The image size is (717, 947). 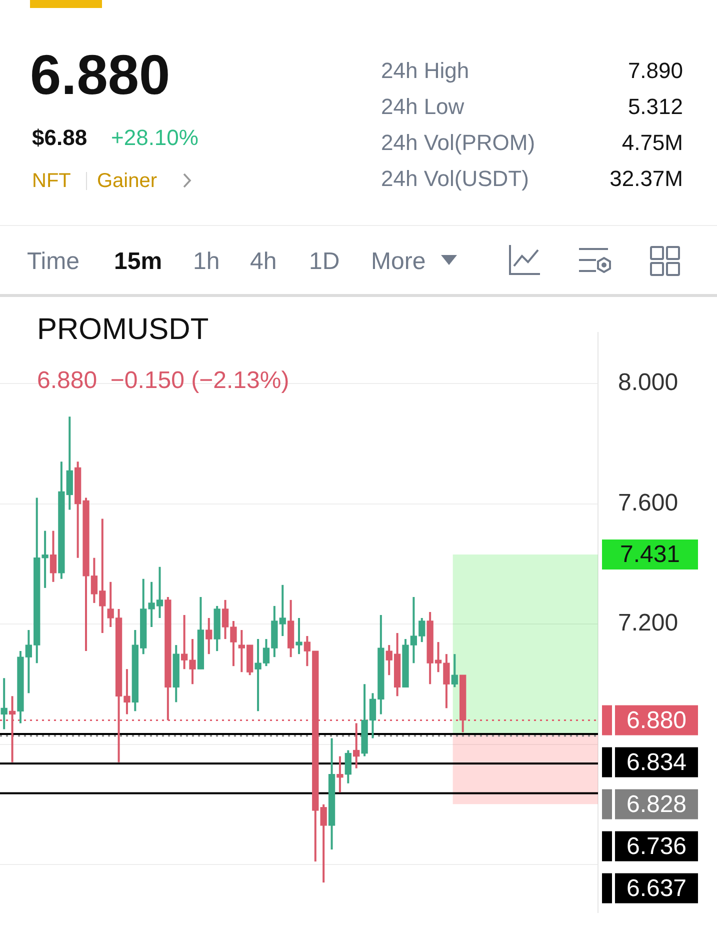 I want to click on text: 7.890, so click(x=655, y=71).